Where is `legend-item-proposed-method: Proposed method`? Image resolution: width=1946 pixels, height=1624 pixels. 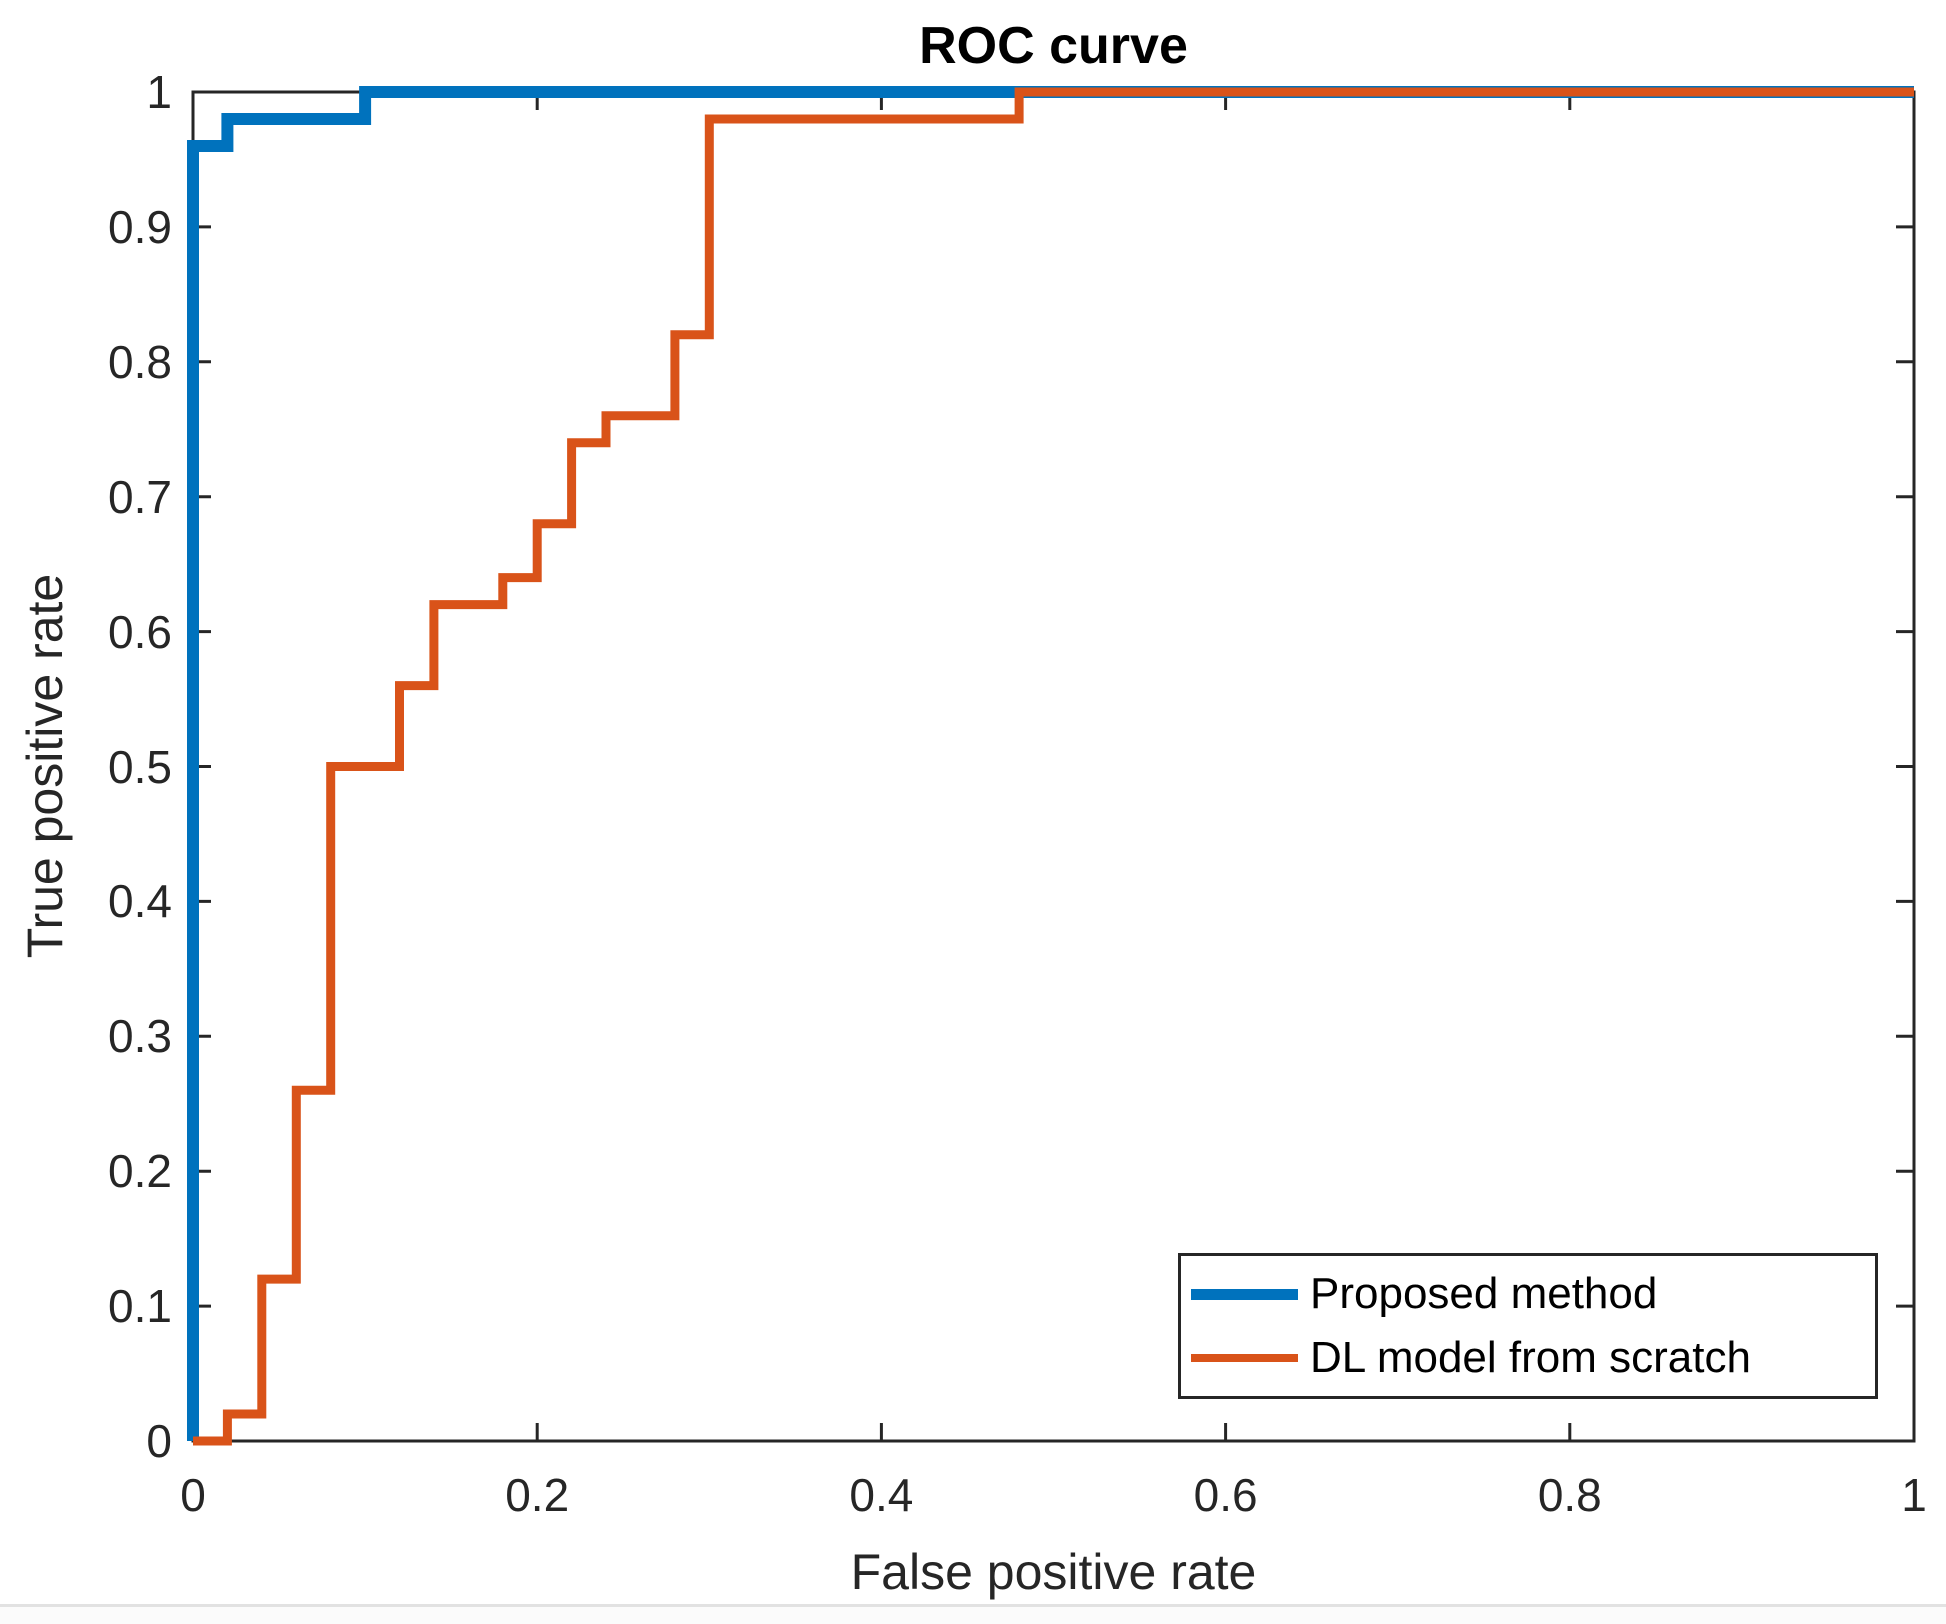 legend-item-proposed-method: Proposed method is located at coordinates (1533, 1294).